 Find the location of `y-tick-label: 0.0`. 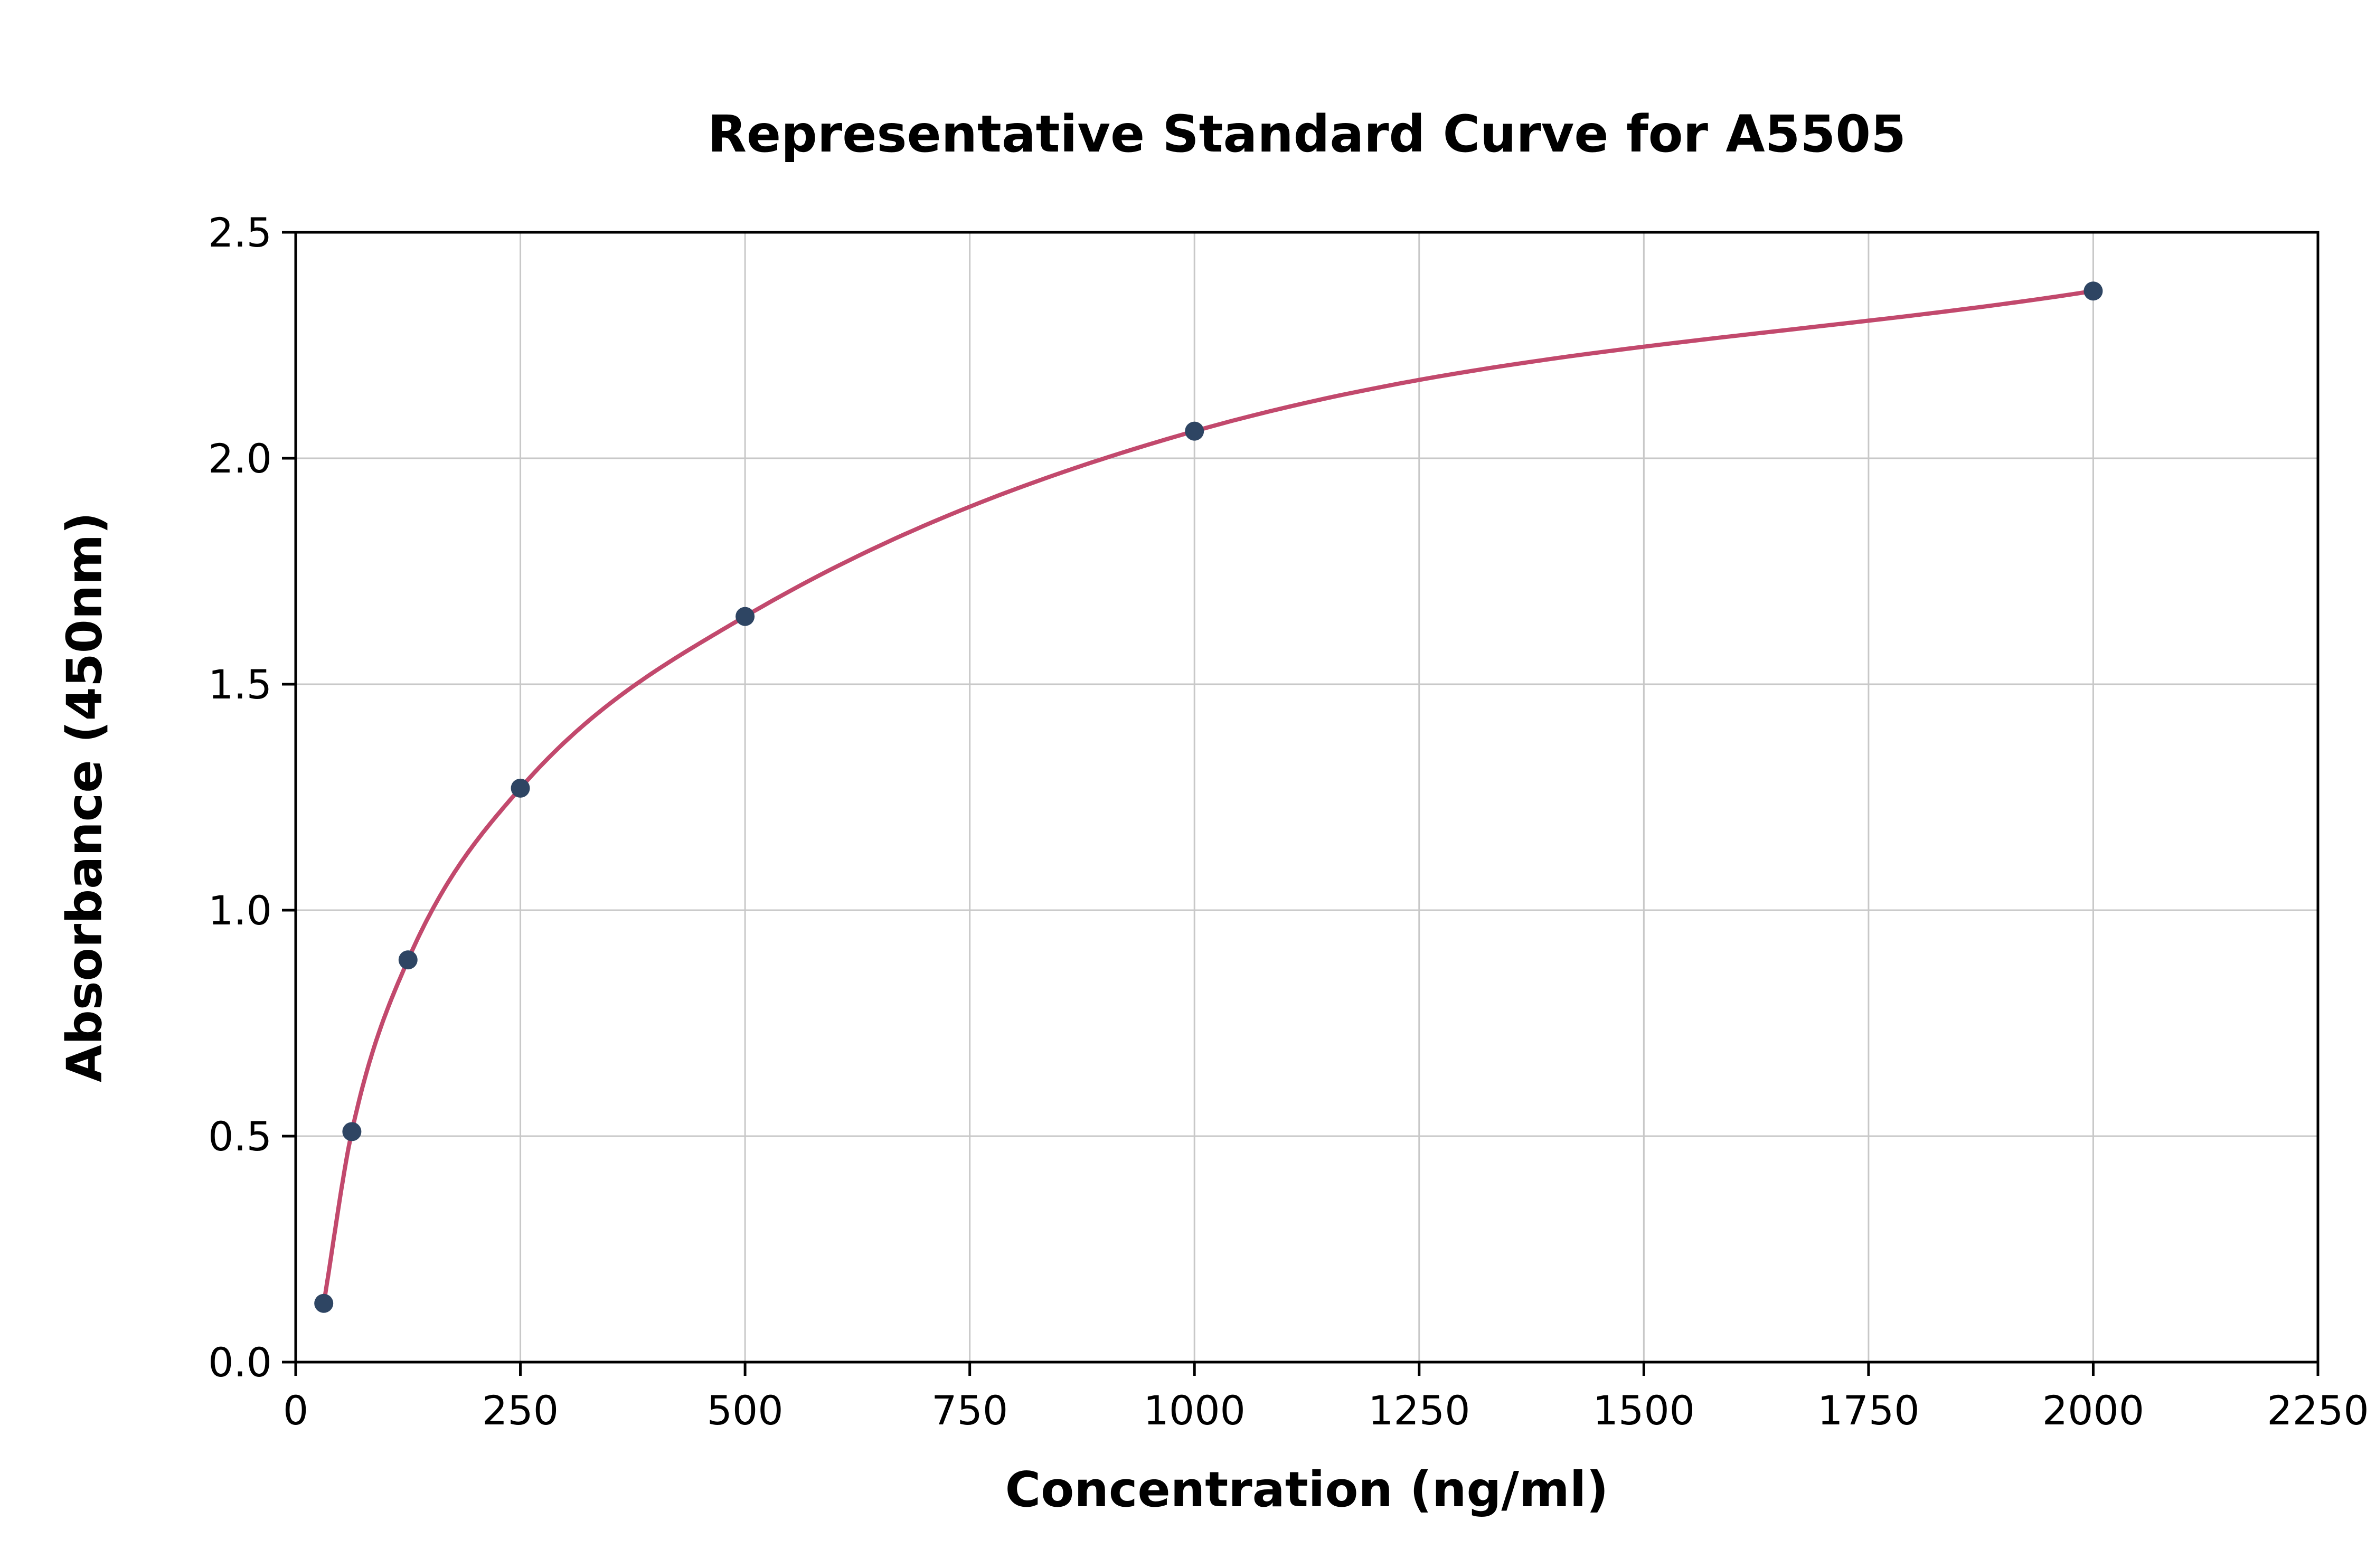

y-tick-label: 0.0 is located at coordinates (240, 1362).